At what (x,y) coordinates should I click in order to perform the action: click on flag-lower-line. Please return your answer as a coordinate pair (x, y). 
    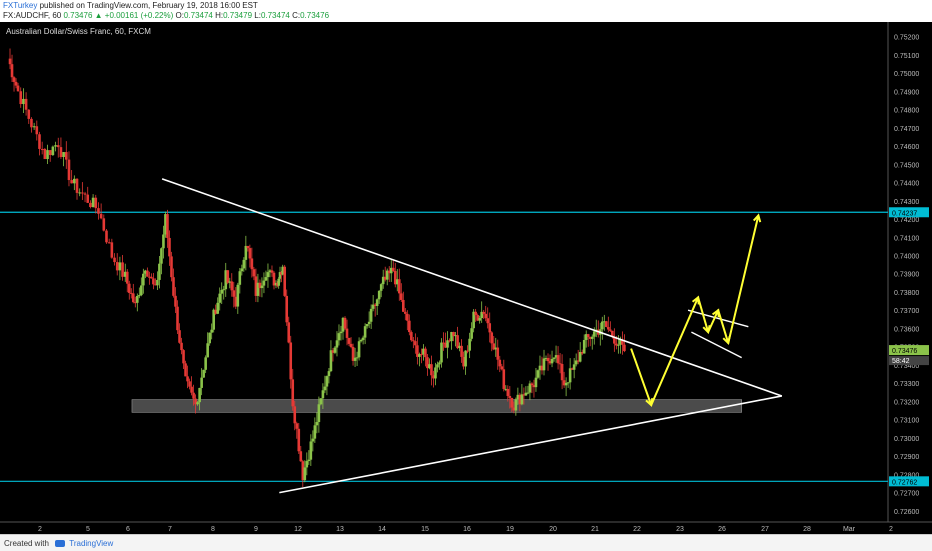
    Looking at the image, I should click on (716, 345).